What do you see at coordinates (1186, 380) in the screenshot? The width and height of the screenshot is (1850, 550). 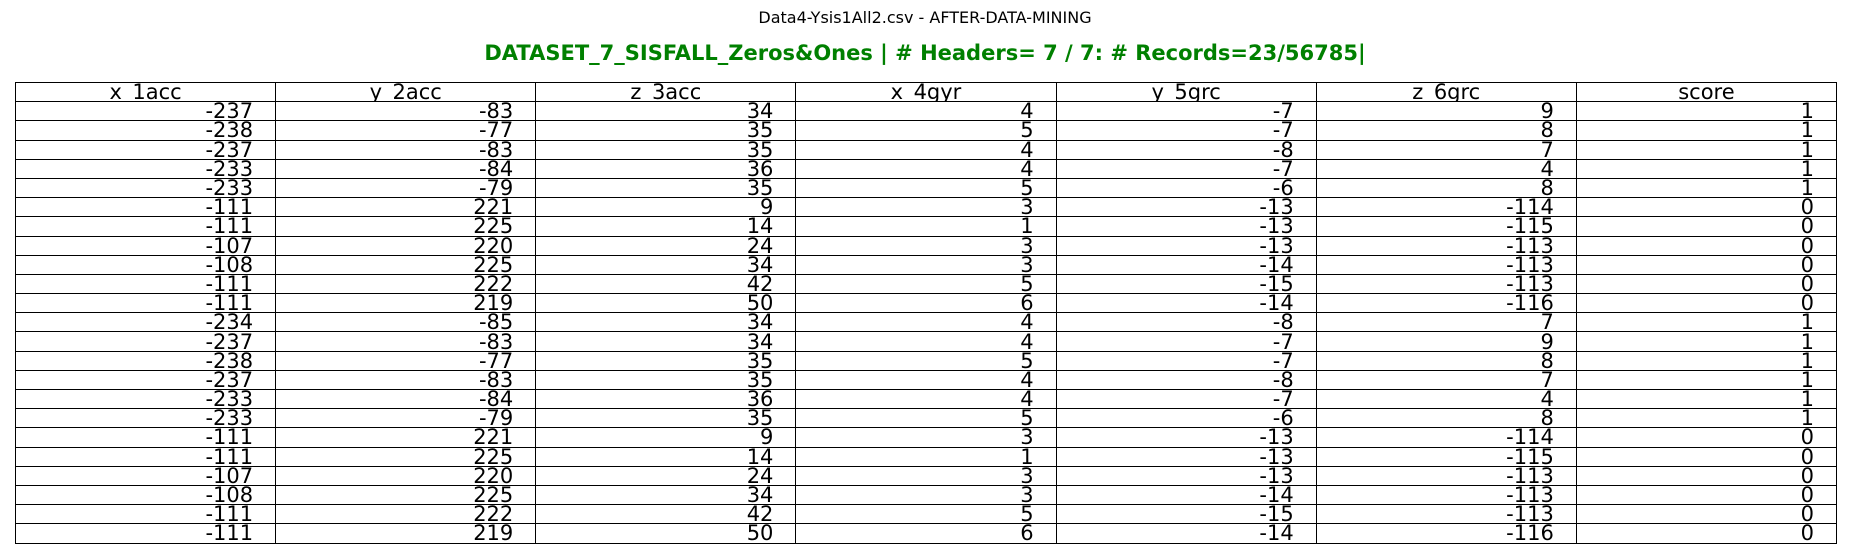 I see `table-cell: -8` at bounding box center [1186, 380].